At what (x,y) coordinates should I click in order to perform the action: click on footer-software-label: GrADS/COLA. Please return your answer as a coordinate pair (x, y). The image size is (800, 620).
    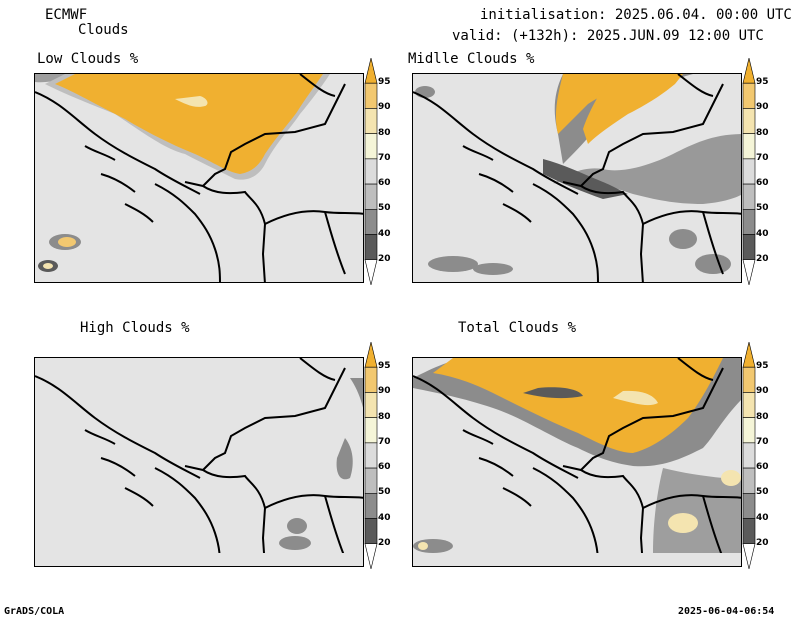
    Looking at the image, I should click on (34, 611).